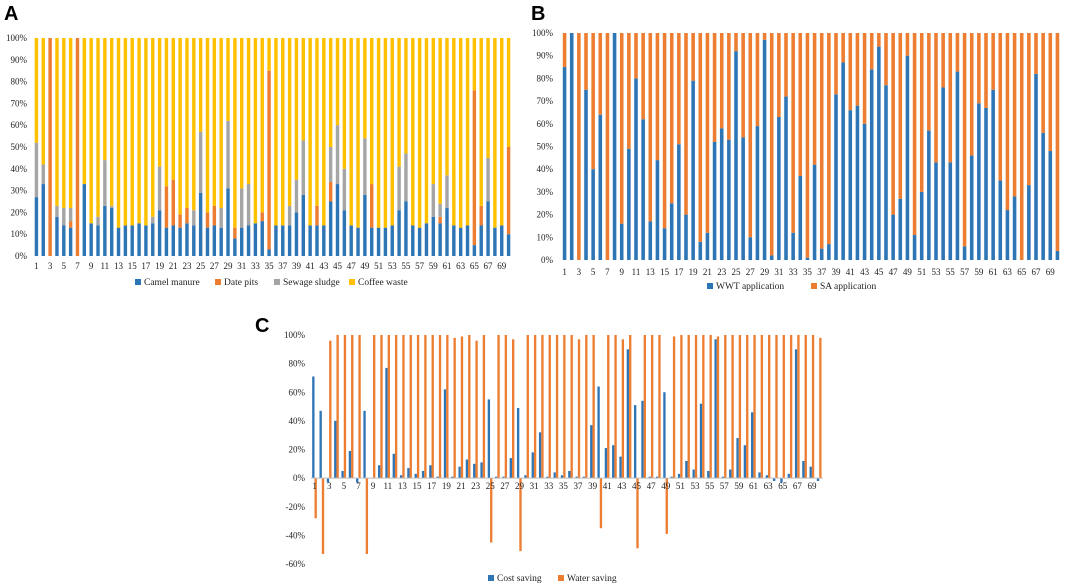 The image size is (1065, 588). What do you see at coordinates (17, 38) in the screenshot?
I see `y-tick-label: 100%` at bounding box center [17, 38].